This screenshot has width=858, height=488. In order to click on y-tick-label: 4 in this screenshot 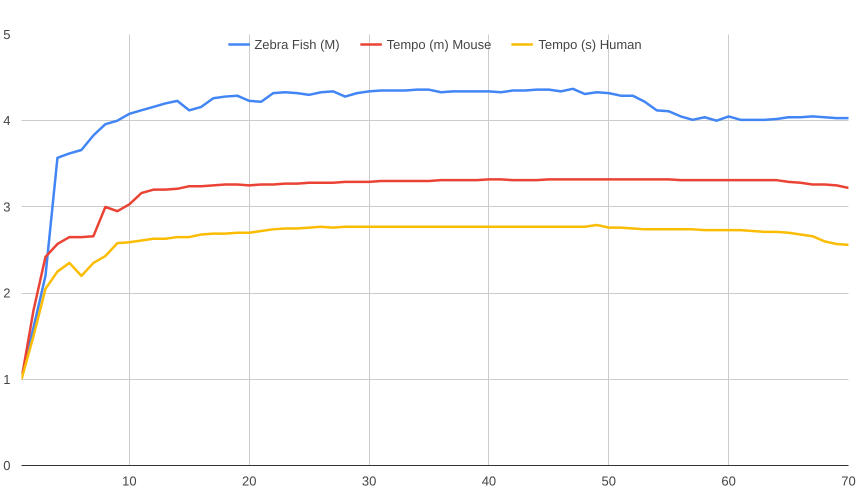, I will do `click(7, 120)`.